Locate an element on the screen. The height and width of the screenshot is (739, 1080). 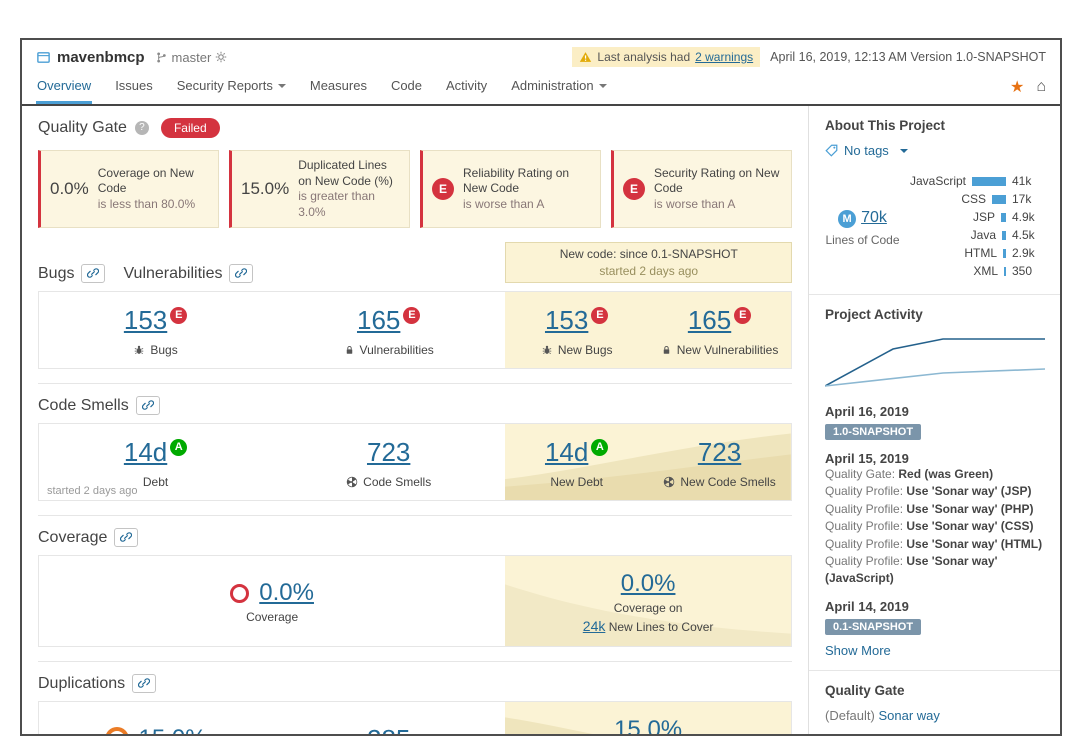
duplications-donut-icon is located at coordinates (116, 730).